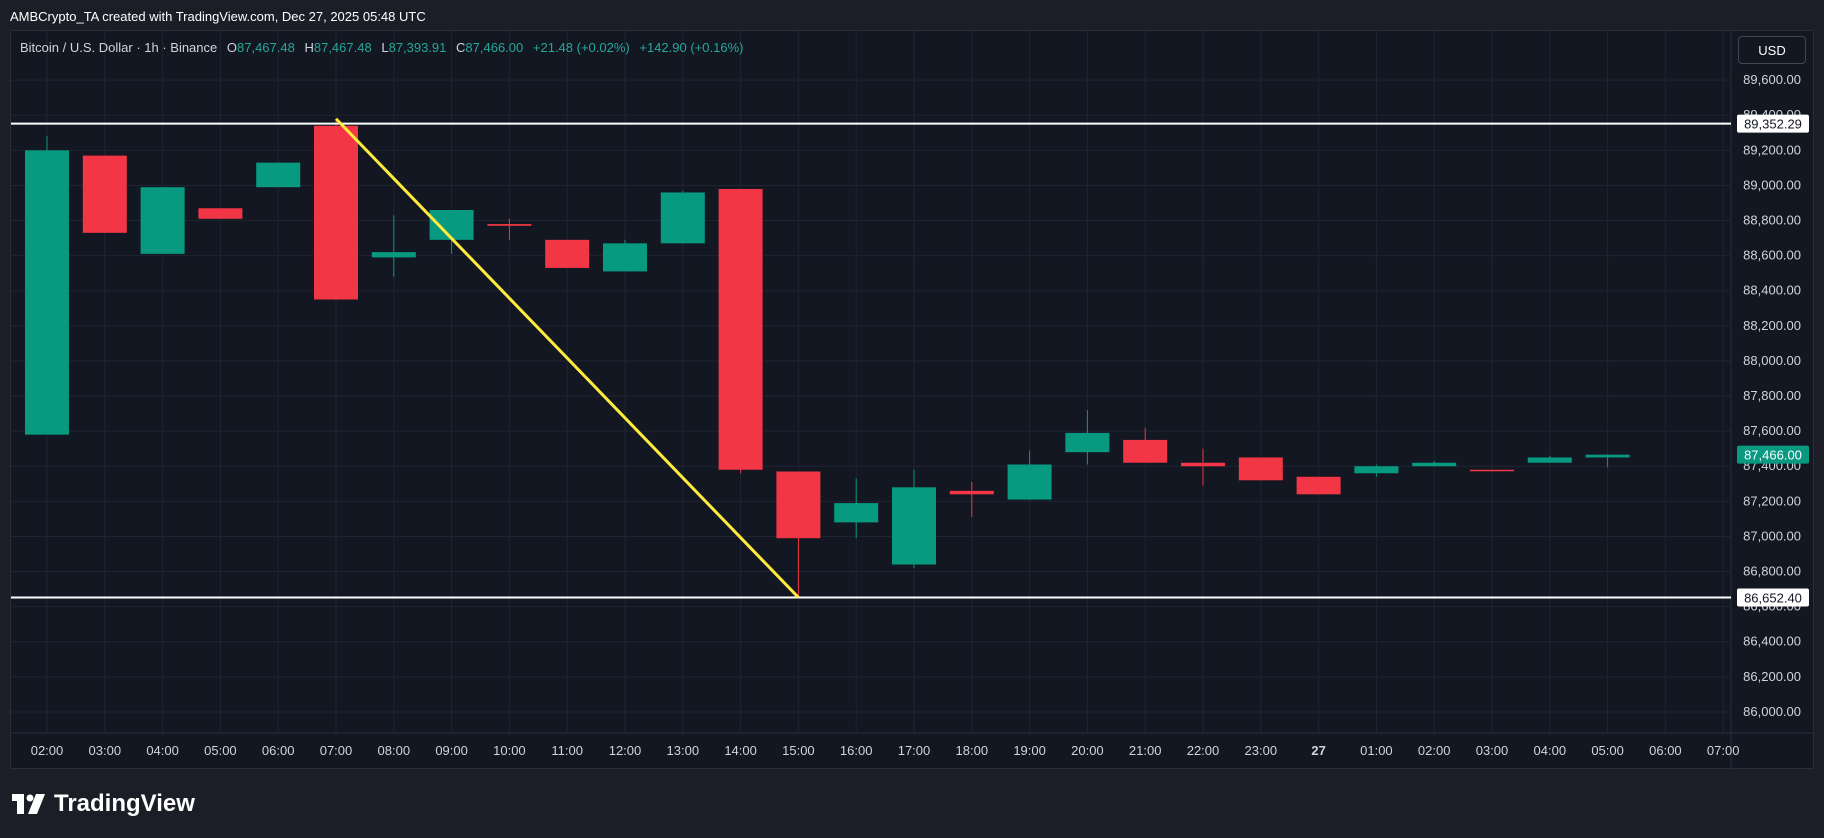  What do you see at coordinates (625, 750) in the screenshot?
I see `time-tick-label: 12:00` at bounding box center [625, 750].